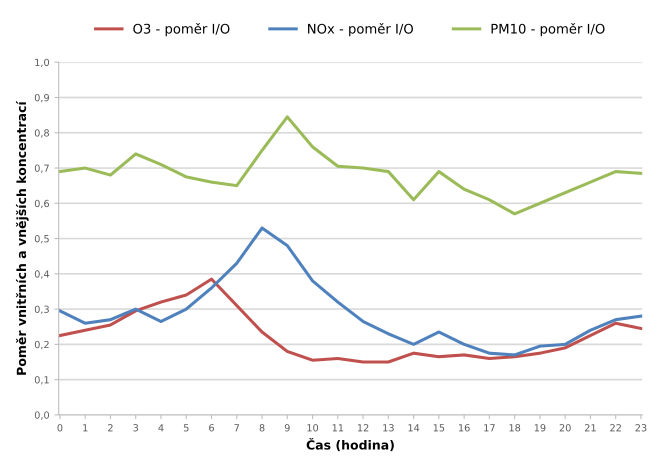 The height and width of the screenshot is (461, 652). I want to click on x-tick-label: 8, so click(262, 428).